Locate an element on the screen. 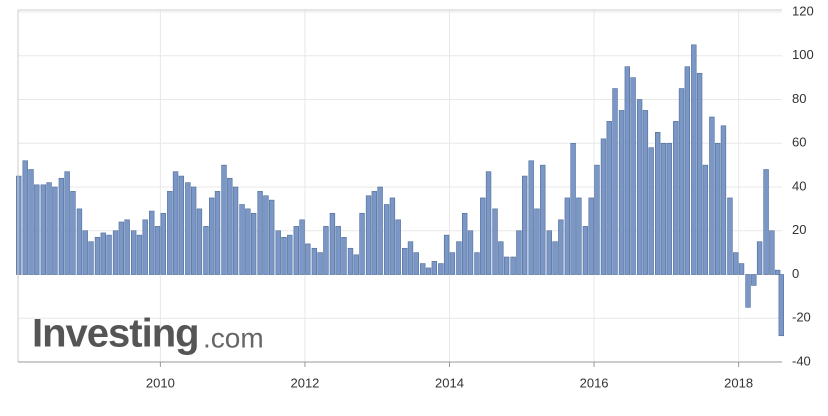 Image resolution: width=828 pixels, height=416 pixels. x-tick-label: 2014 is located at coordinates (449, 382).